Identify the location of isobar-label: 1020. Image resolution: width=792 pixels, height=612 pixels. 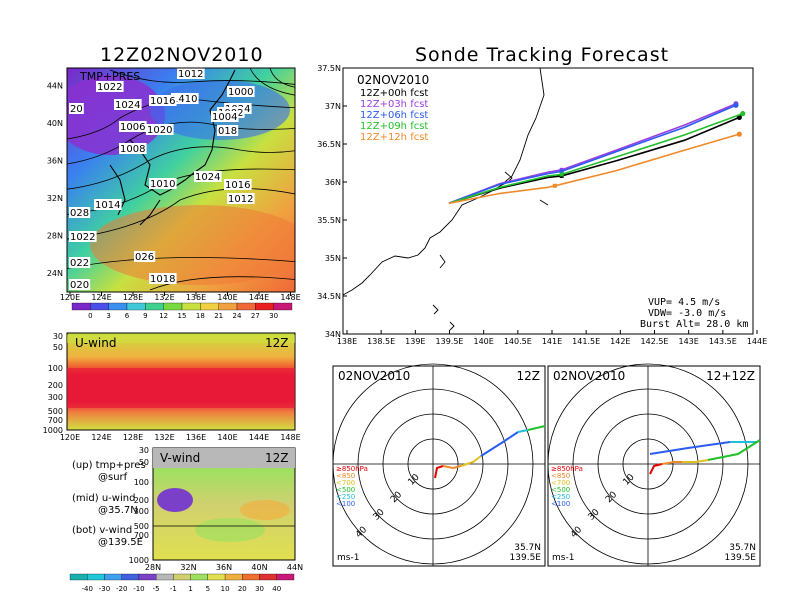
(159, 130).